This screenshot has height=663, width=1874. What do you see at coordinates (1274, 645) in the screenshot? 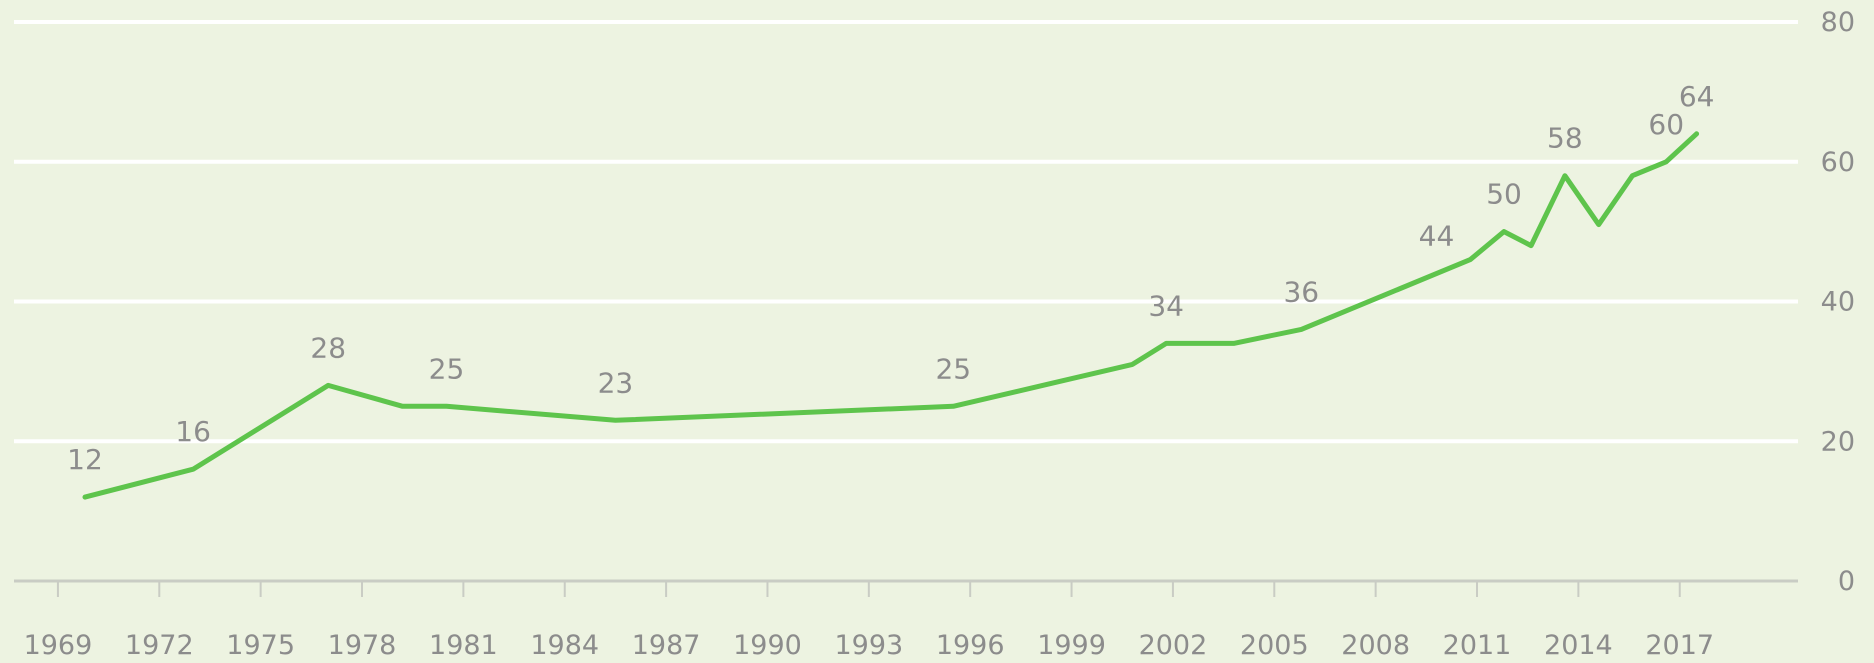
I see `x-tick-label: 2005` at bounding box center [1274, 645].